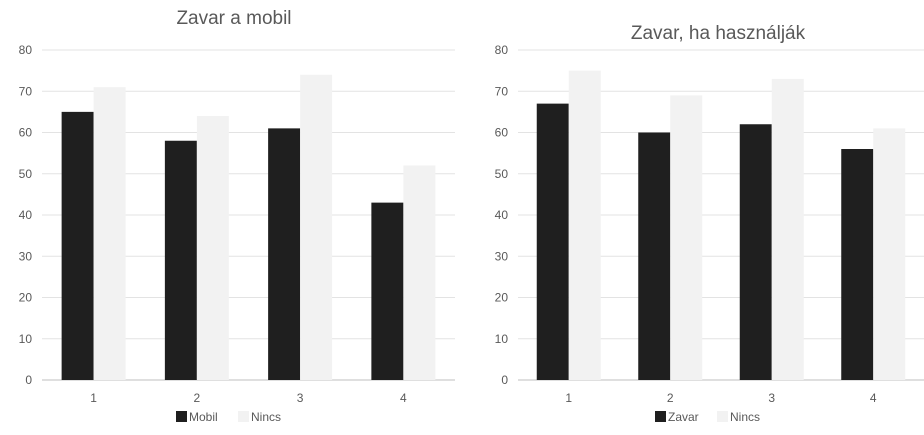 This screenshot has width=924, height=435. Describe the element at coordinates (722, 416) in the screenshot. I see `chart-2-legend-swatch-nincs` at that location.